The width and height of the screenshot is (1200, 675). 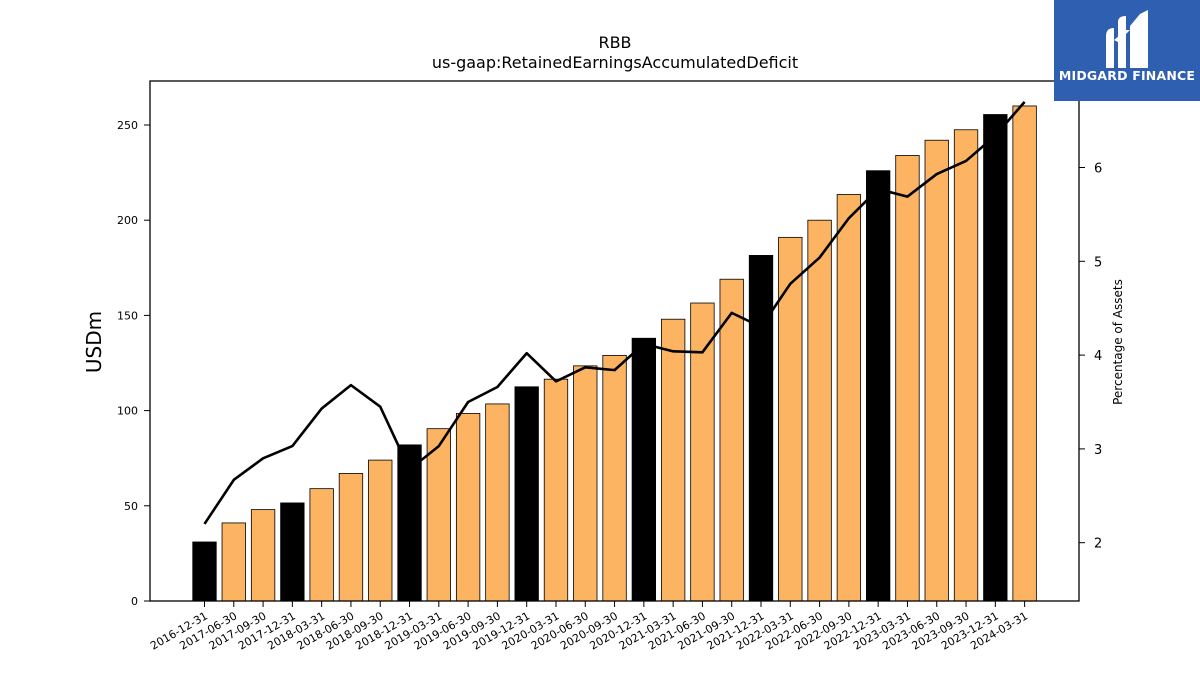 I want to click on y2-tick-label-2: 2, so click(x=1098, y=544).